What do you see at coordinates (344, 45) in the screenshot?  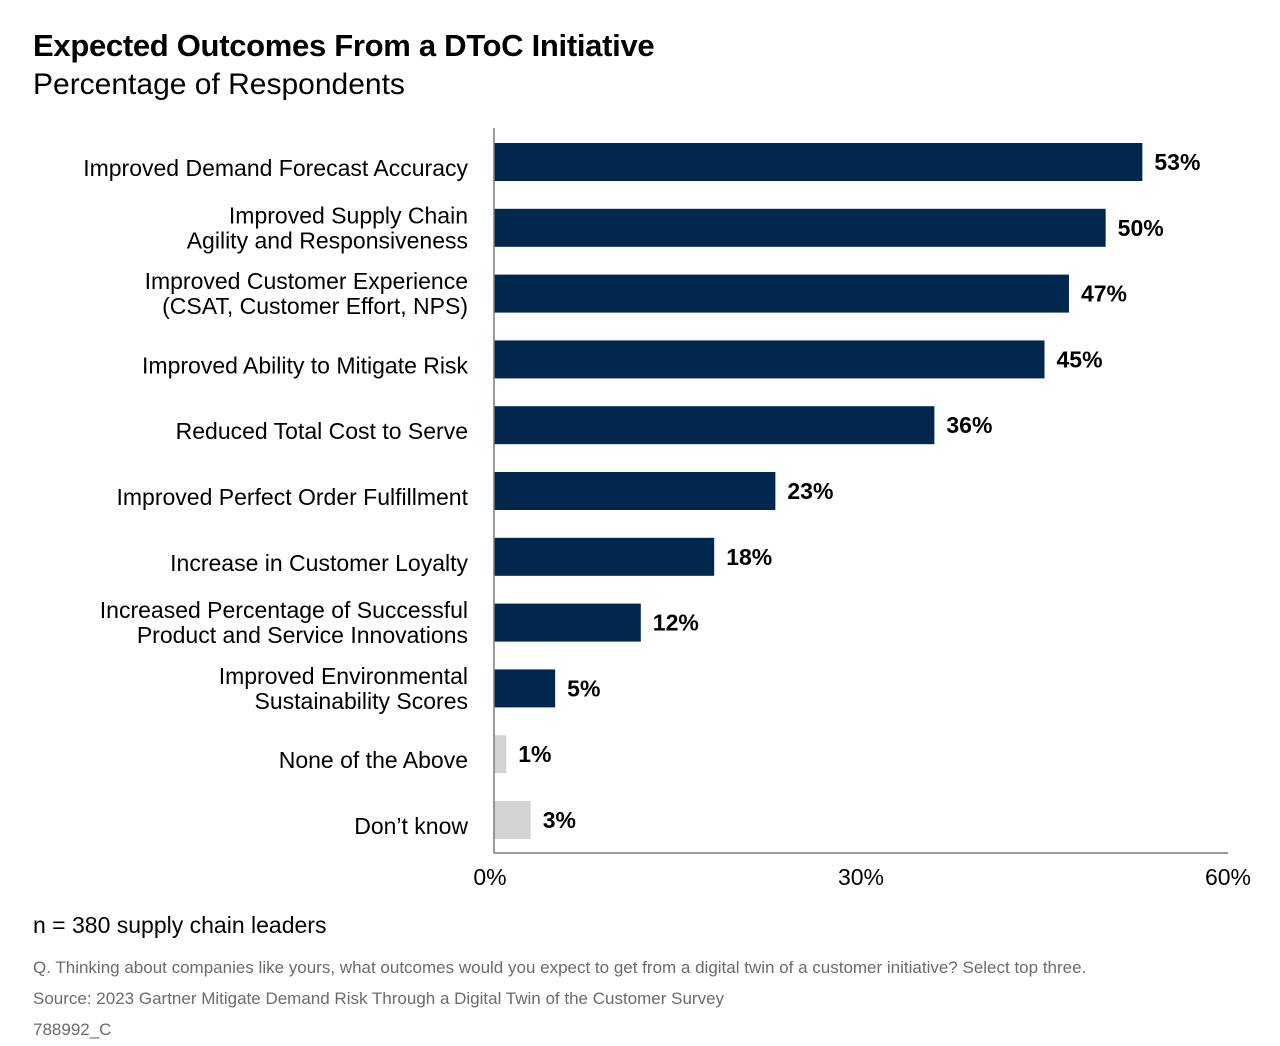 I see `chart-title: Expected Outcomes From a DToC Initiative` at bounding box center [344, 45].